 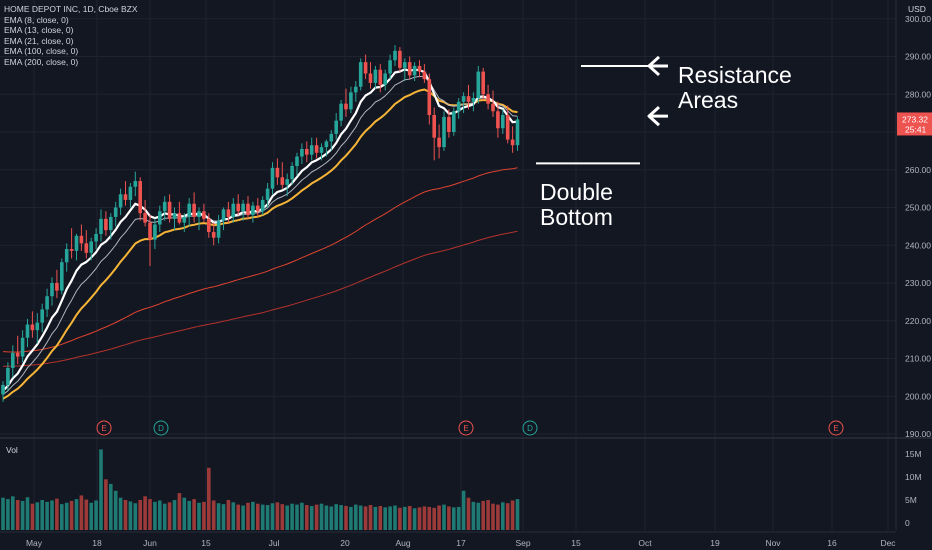 I want to click on event-label: D, so click(x=530, y=428).